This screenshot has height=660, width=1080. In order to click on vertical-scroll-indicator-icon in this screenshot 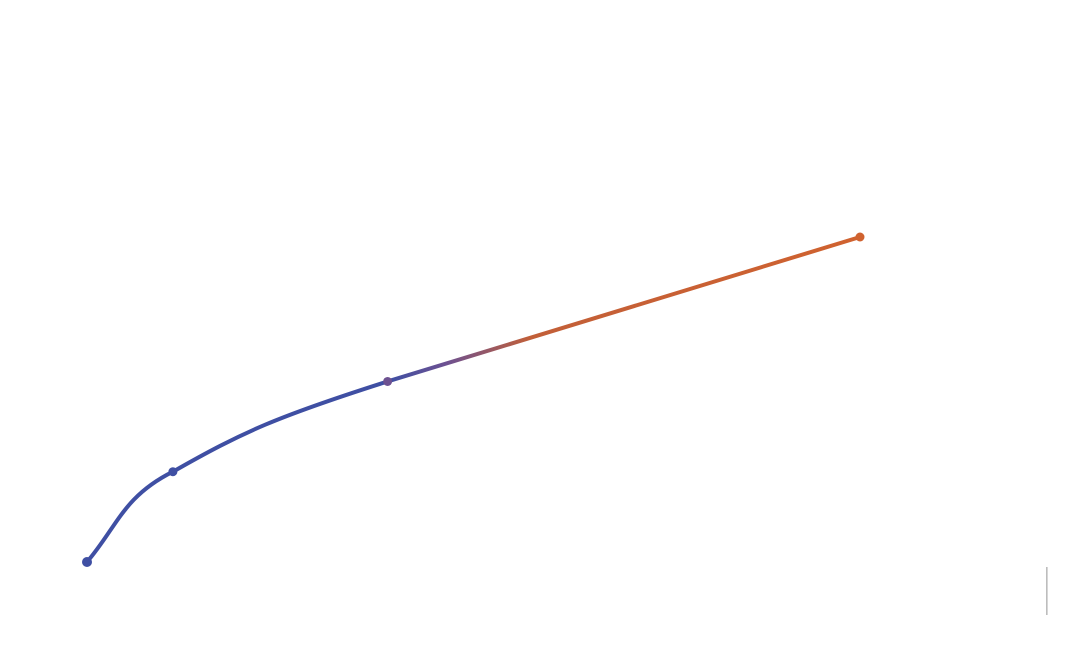, I will do `click(1047, 591)`.